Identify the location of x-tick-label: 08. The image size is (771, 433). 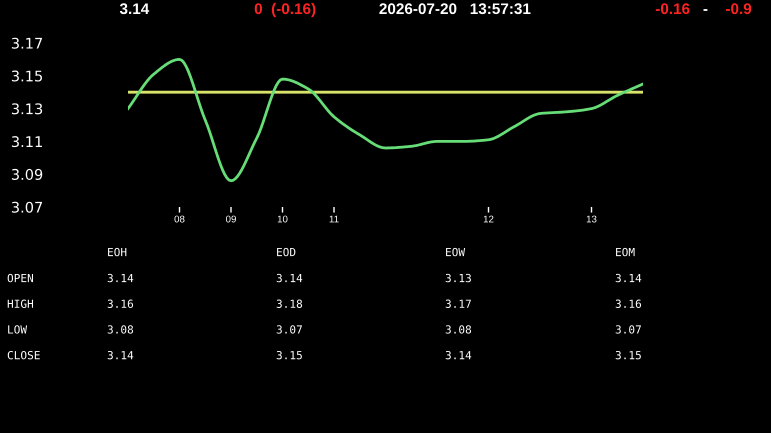
(179, 219).